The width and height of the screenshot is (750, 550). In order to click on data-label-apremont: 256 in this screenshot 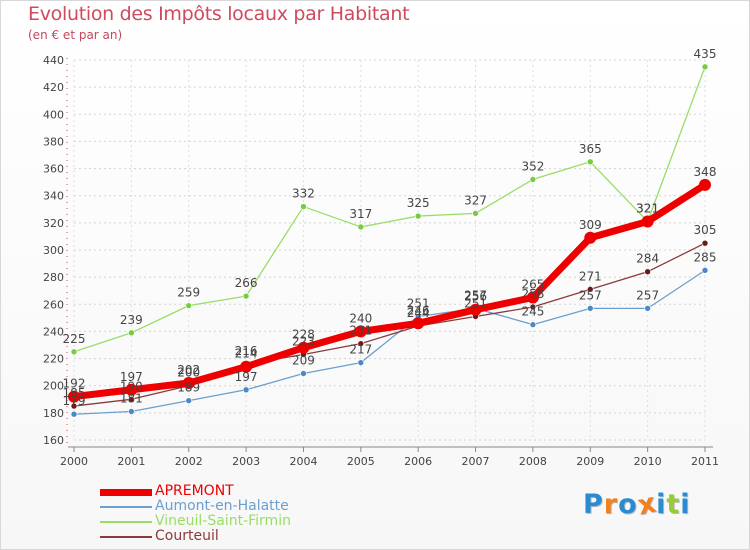, I will do `click(475, 297)`.